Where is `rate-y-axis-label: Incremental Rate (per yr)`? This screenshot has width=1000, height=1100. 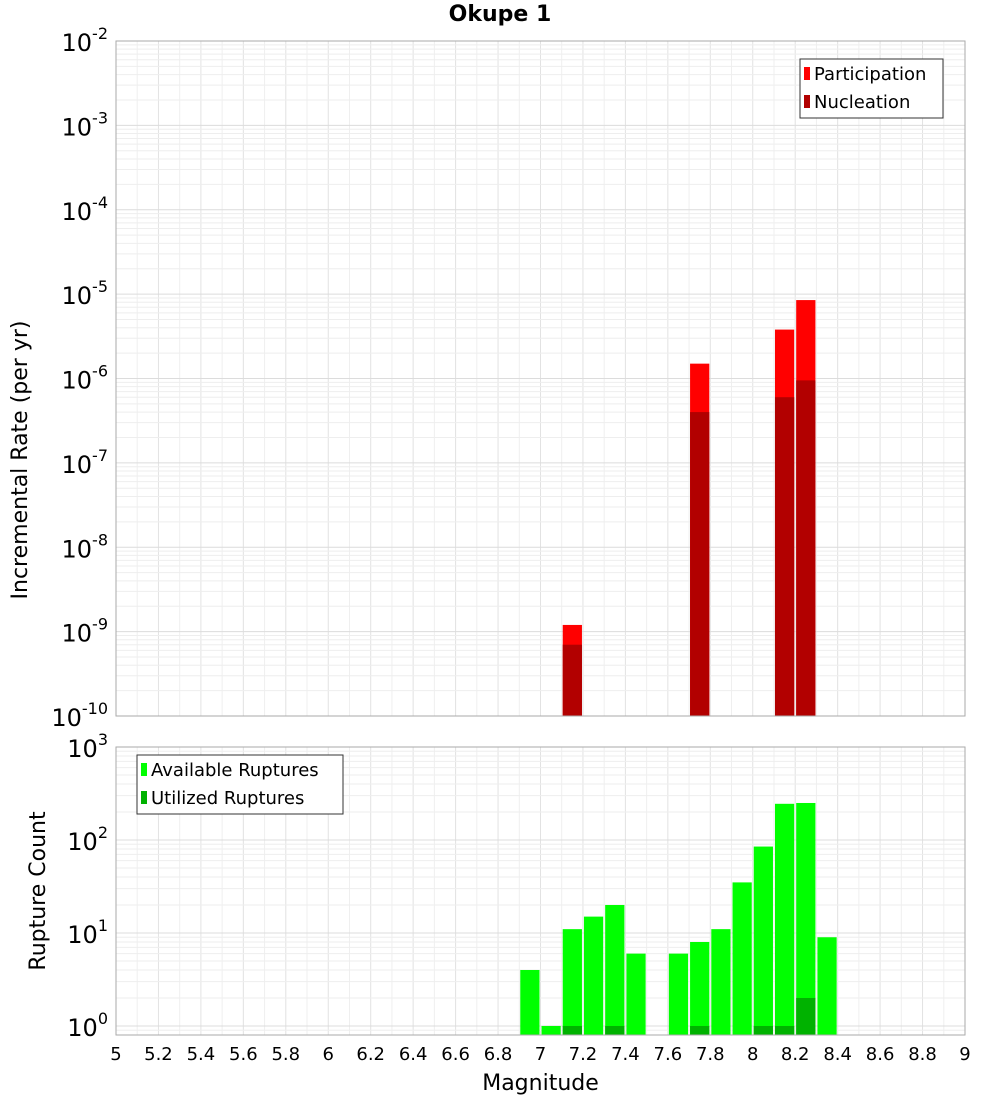 rate-y-axis-label: Incremental Rate (per yr) is located at coordinates (20, 460).